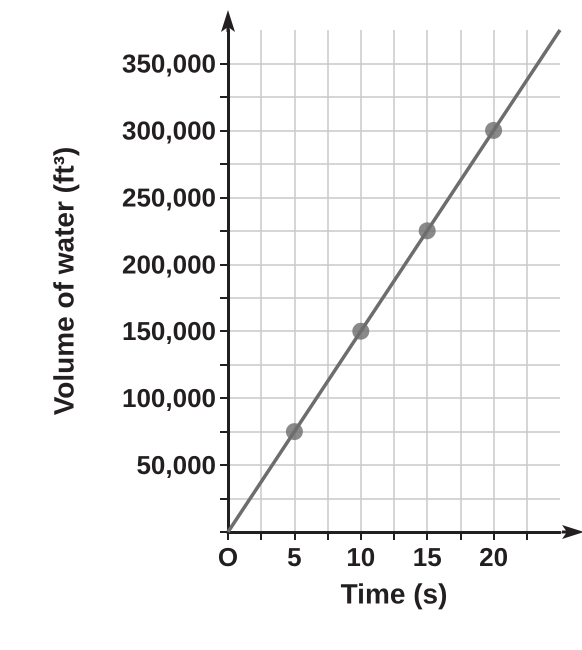 Image resolution: width=582 pixels, height=650 pixels. I want to click on x-tick-label: 20, so click(493, 557).